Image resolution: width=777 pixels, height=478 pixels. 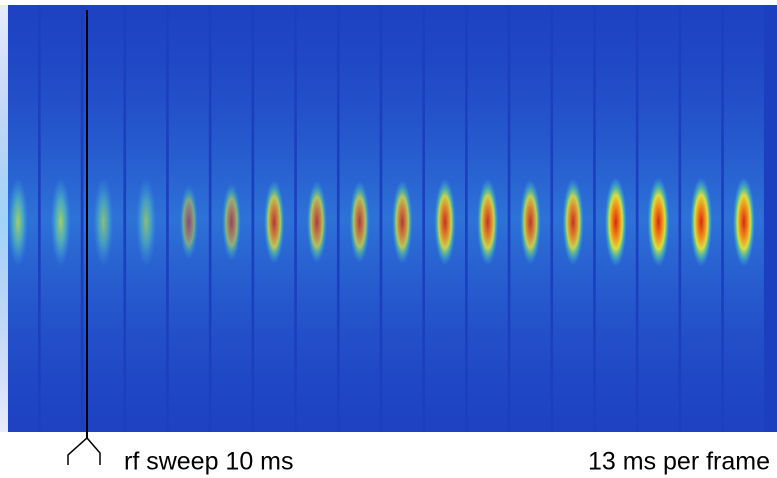 What do you see at coordinates (84, 450) in the screenshot?
I see `marker-bracket` at bounding box center [84, 450].